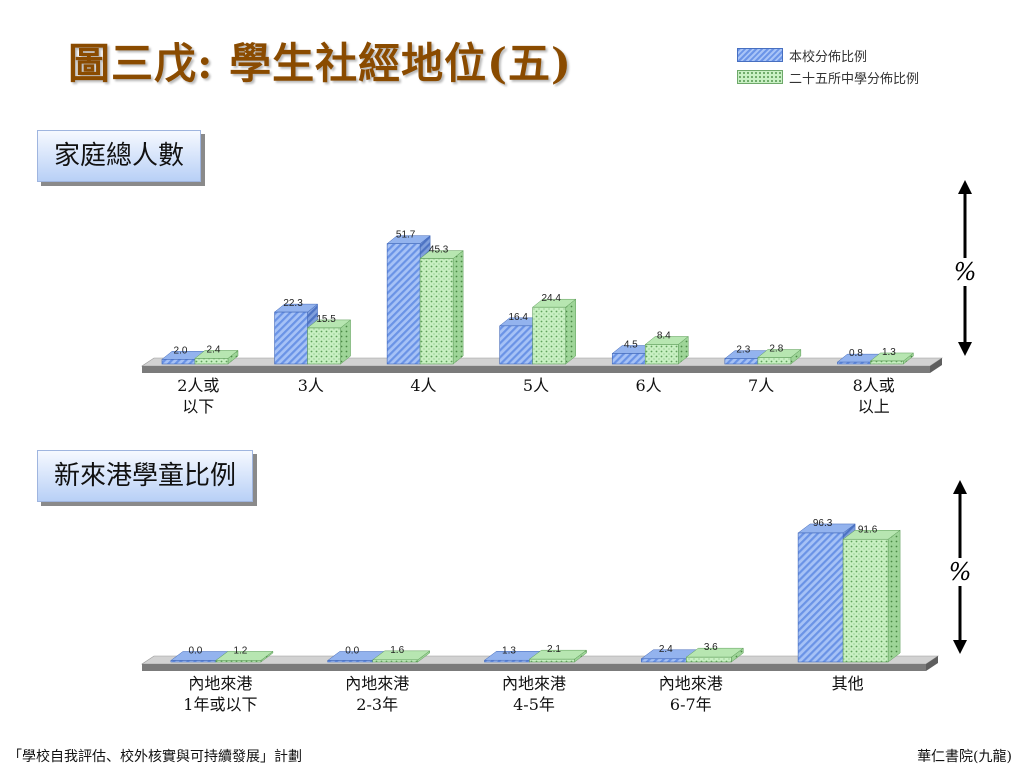  What do you see at coordinates (743, 350) in the screenshot?
I see `data-label-s1-5: 2.3` at bounding box center [743, 350].